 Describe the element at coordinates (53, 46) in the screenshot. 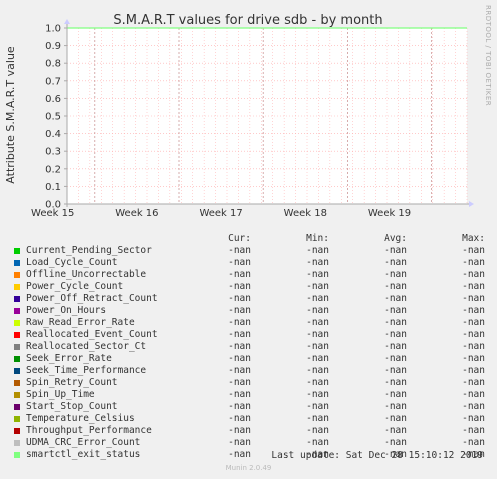

I see `y-tick-label: 0.9` at that location.